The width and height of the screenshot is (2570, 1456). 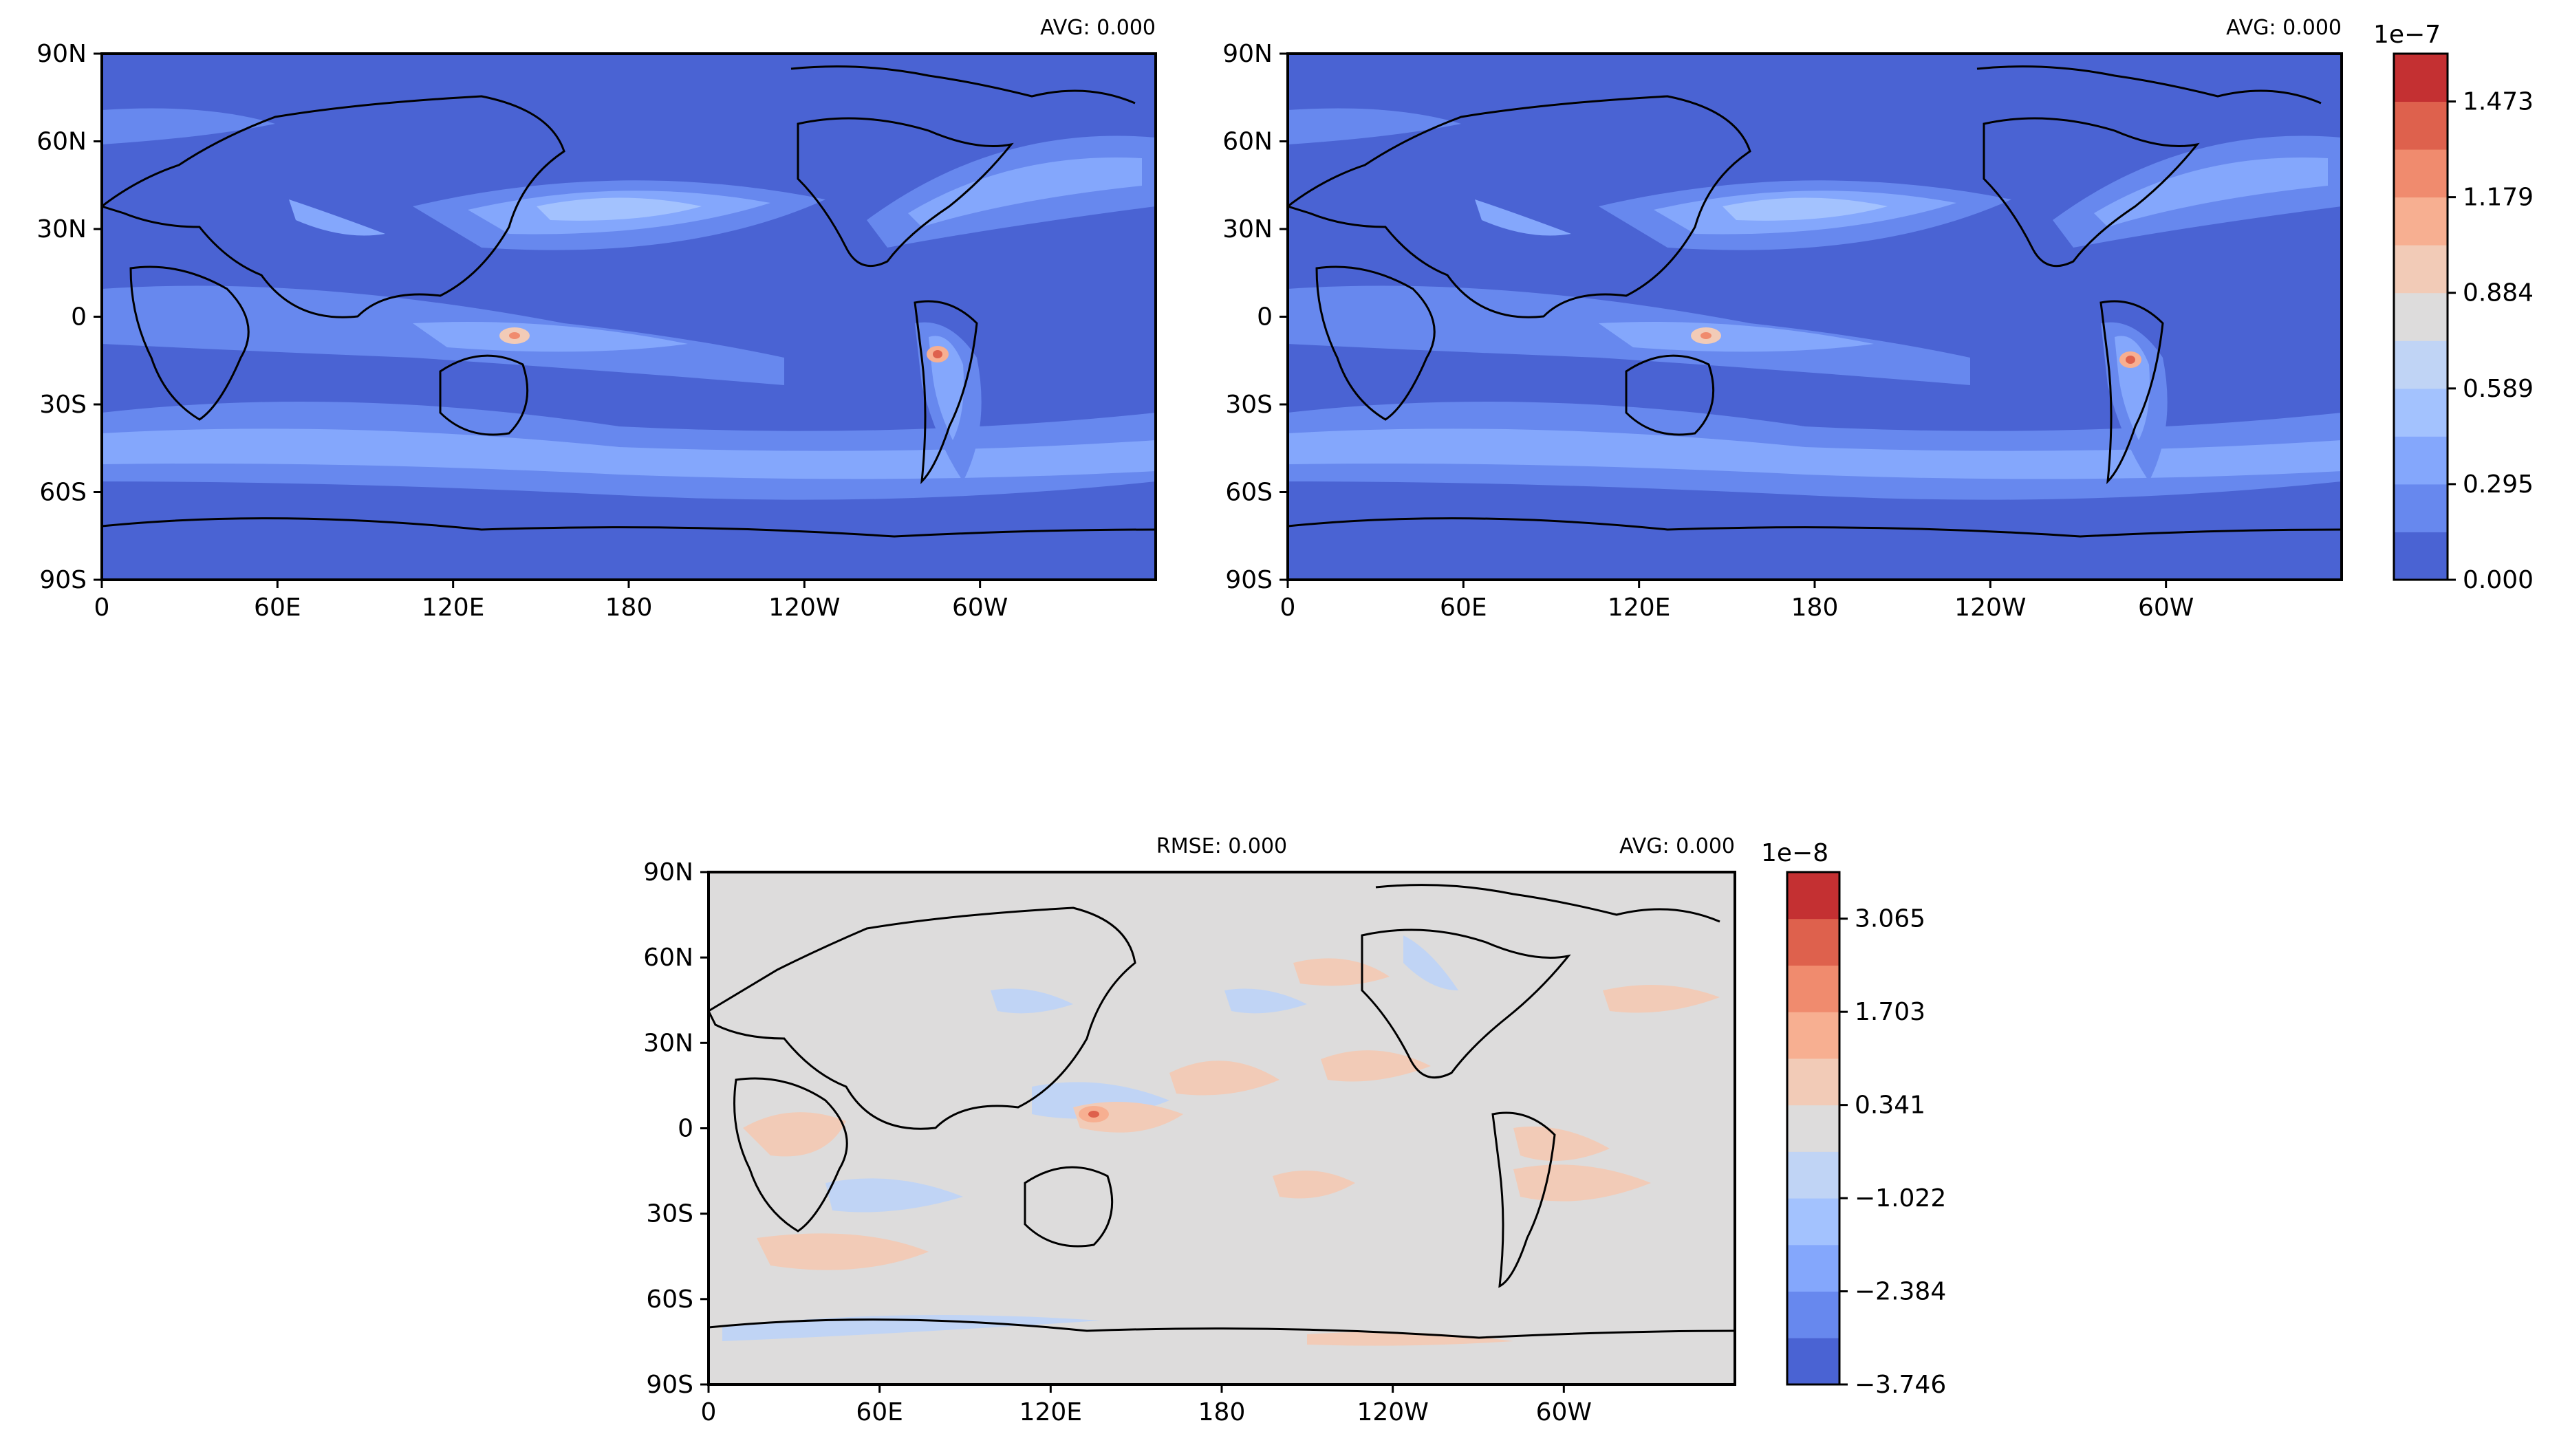 I want to click on avg-label-top-right: AVG: 0.000, so click(x=2284, y=28).